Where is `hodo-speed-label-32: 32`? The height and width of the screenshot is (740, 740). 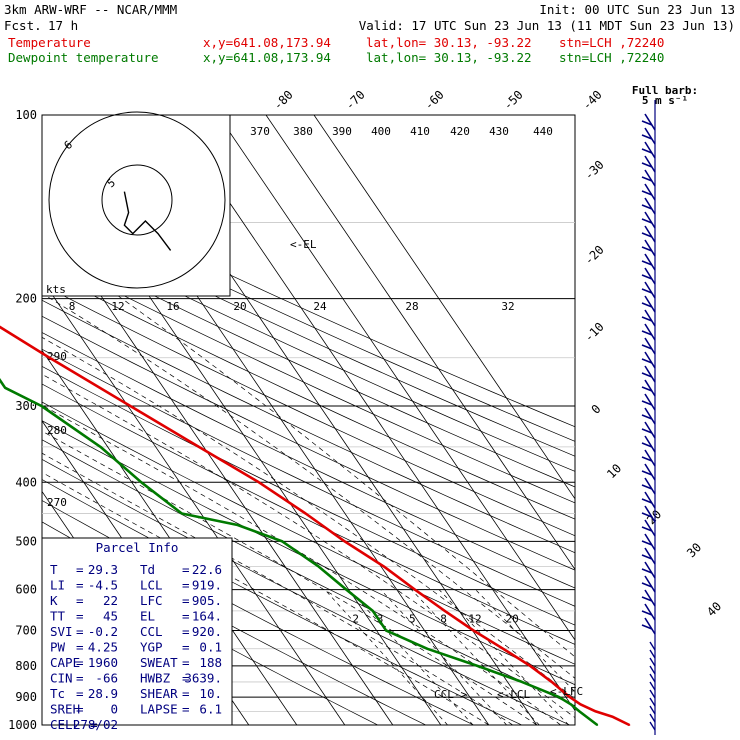
hodo-speed-label-32: 32 is located at coordinates (507, 306).